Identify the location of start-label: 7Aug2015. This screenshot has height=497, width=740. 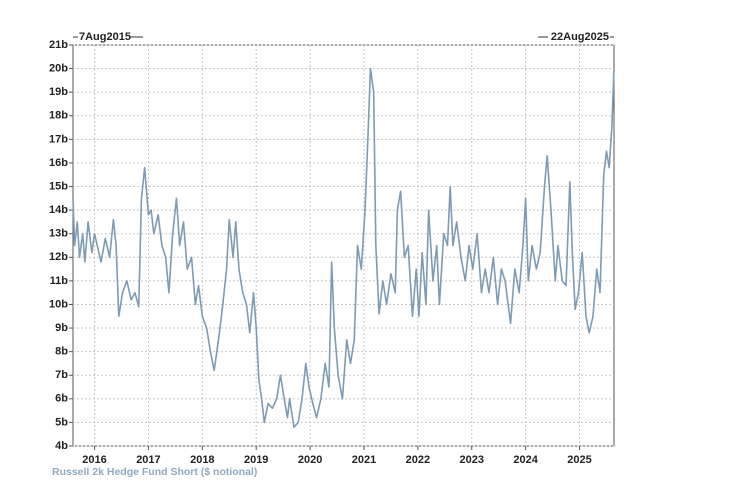
(105, 37).